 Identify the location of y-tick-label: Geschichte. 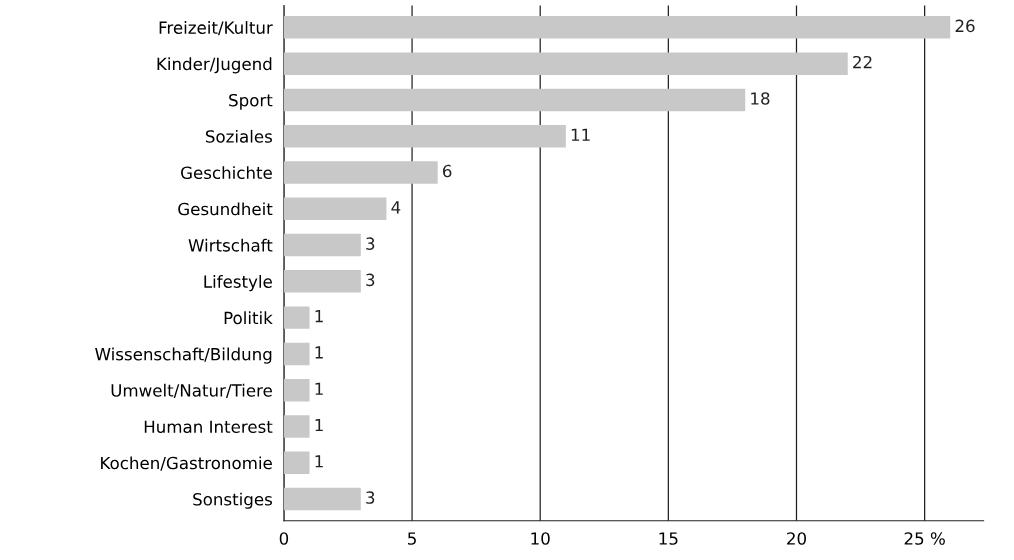
(226, 173).